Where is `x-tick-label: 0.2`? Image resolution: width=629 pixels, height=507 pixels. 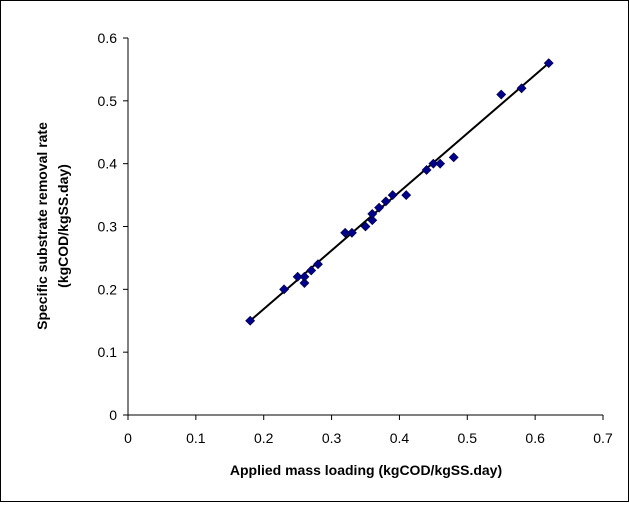 x-tick-label: 0.2 is located at coordinates (264, 438).